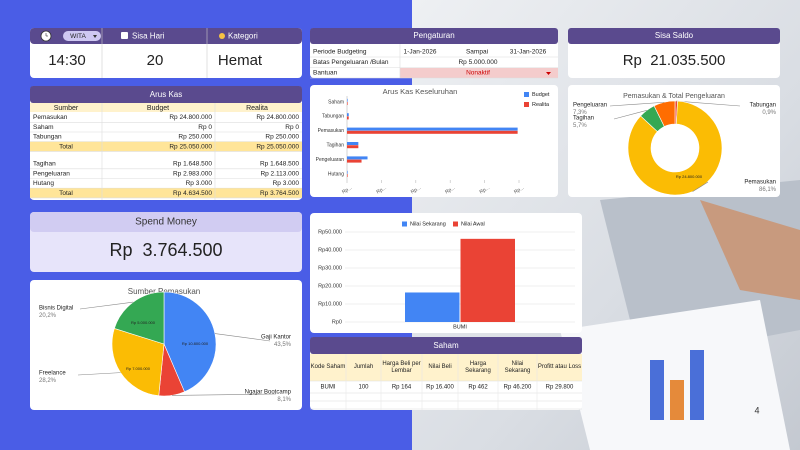 The height and width of the screenshot is (450, 800). Describe the element at coordinates (402, 388) in the screenshot. I see `table-cell: Rp 164` at that location.